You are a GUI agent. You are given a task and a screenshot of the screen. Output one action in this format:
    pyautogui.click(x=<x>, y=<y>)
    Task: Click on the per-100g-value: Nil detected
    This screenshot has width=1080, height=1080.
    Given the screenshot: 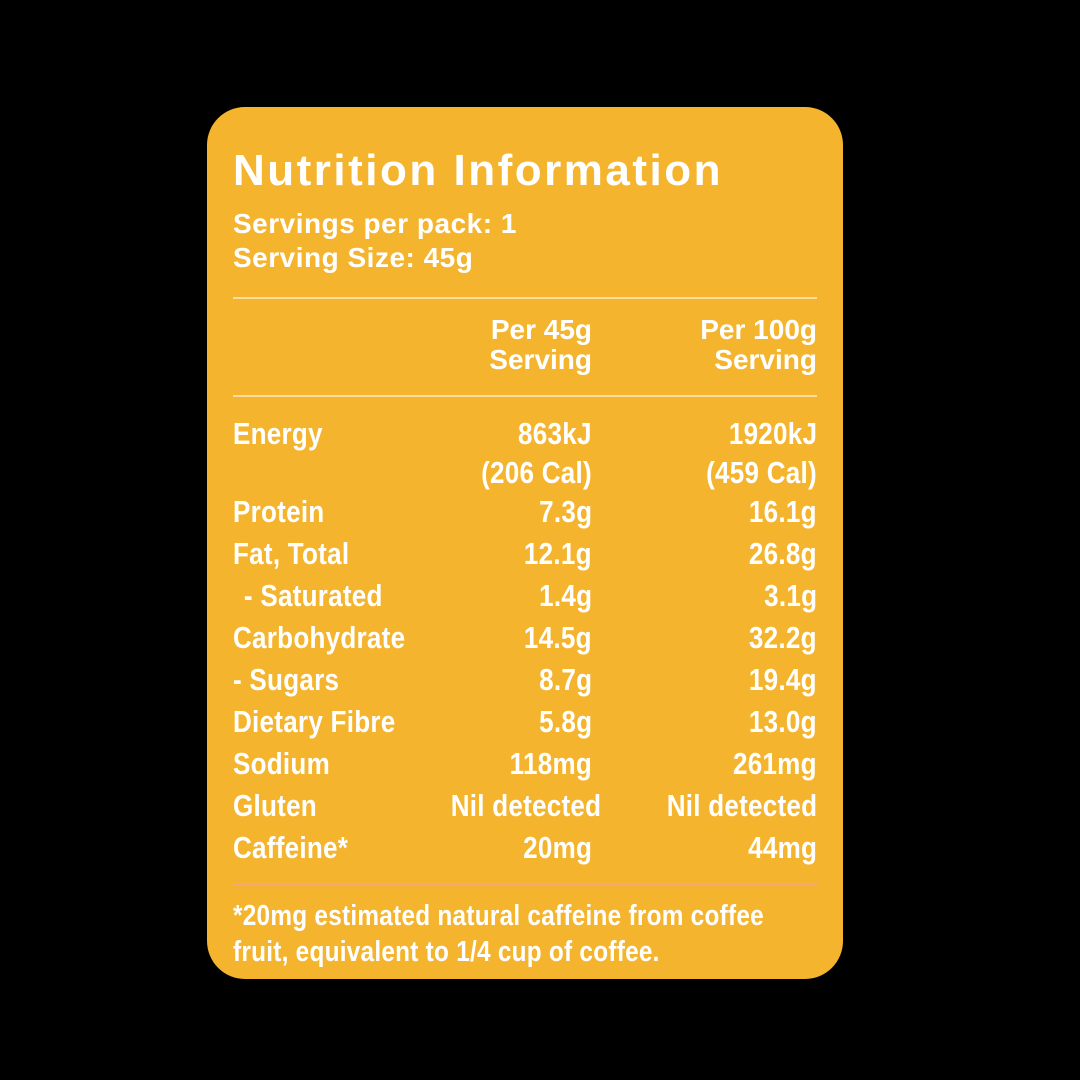 What is the action you would take?
    pyautogui.click(x=741, y=805)
    